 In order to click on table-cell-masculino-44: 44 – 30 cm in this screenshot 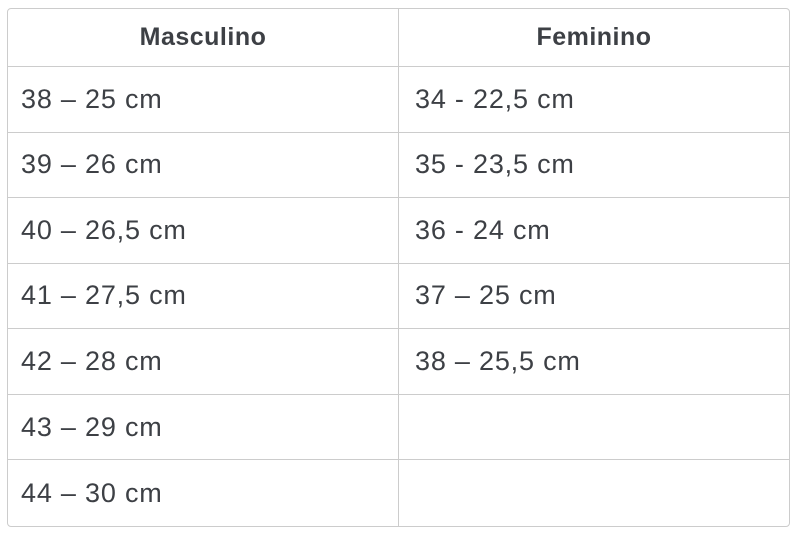, I will do `click(203, 493)`.